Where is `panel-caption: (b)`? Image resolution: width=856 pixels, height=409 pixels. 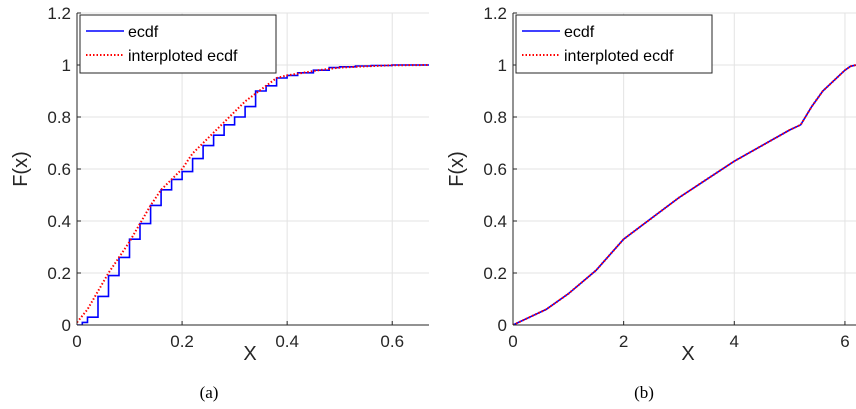 panel-caption: (b) is located at coordinates (644, 392).